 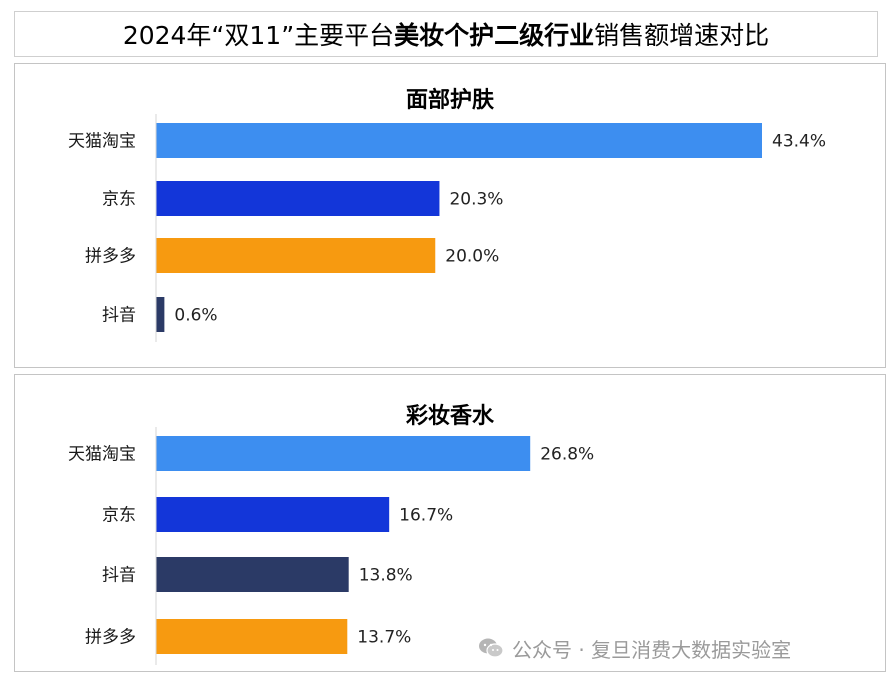 What do you see at coordinates (799, 142) in the screenshot?
I see `value-label: 43.4%` at bounding box center [799, 142].